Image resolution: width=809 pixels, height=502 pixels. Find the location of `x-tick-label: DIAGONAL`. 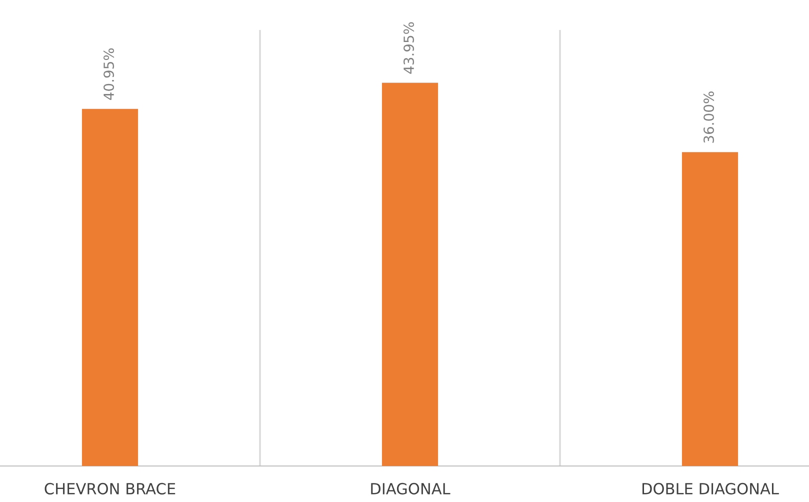

x-tick-label: DIAGONAL is located at coordinates (410, 488).